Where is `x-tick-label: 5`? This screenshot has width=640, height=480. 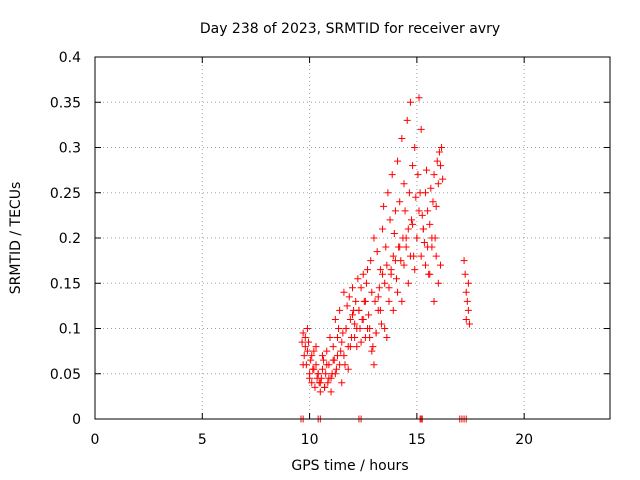
x-tick-label: 5 is located at coordinates (202, 440).